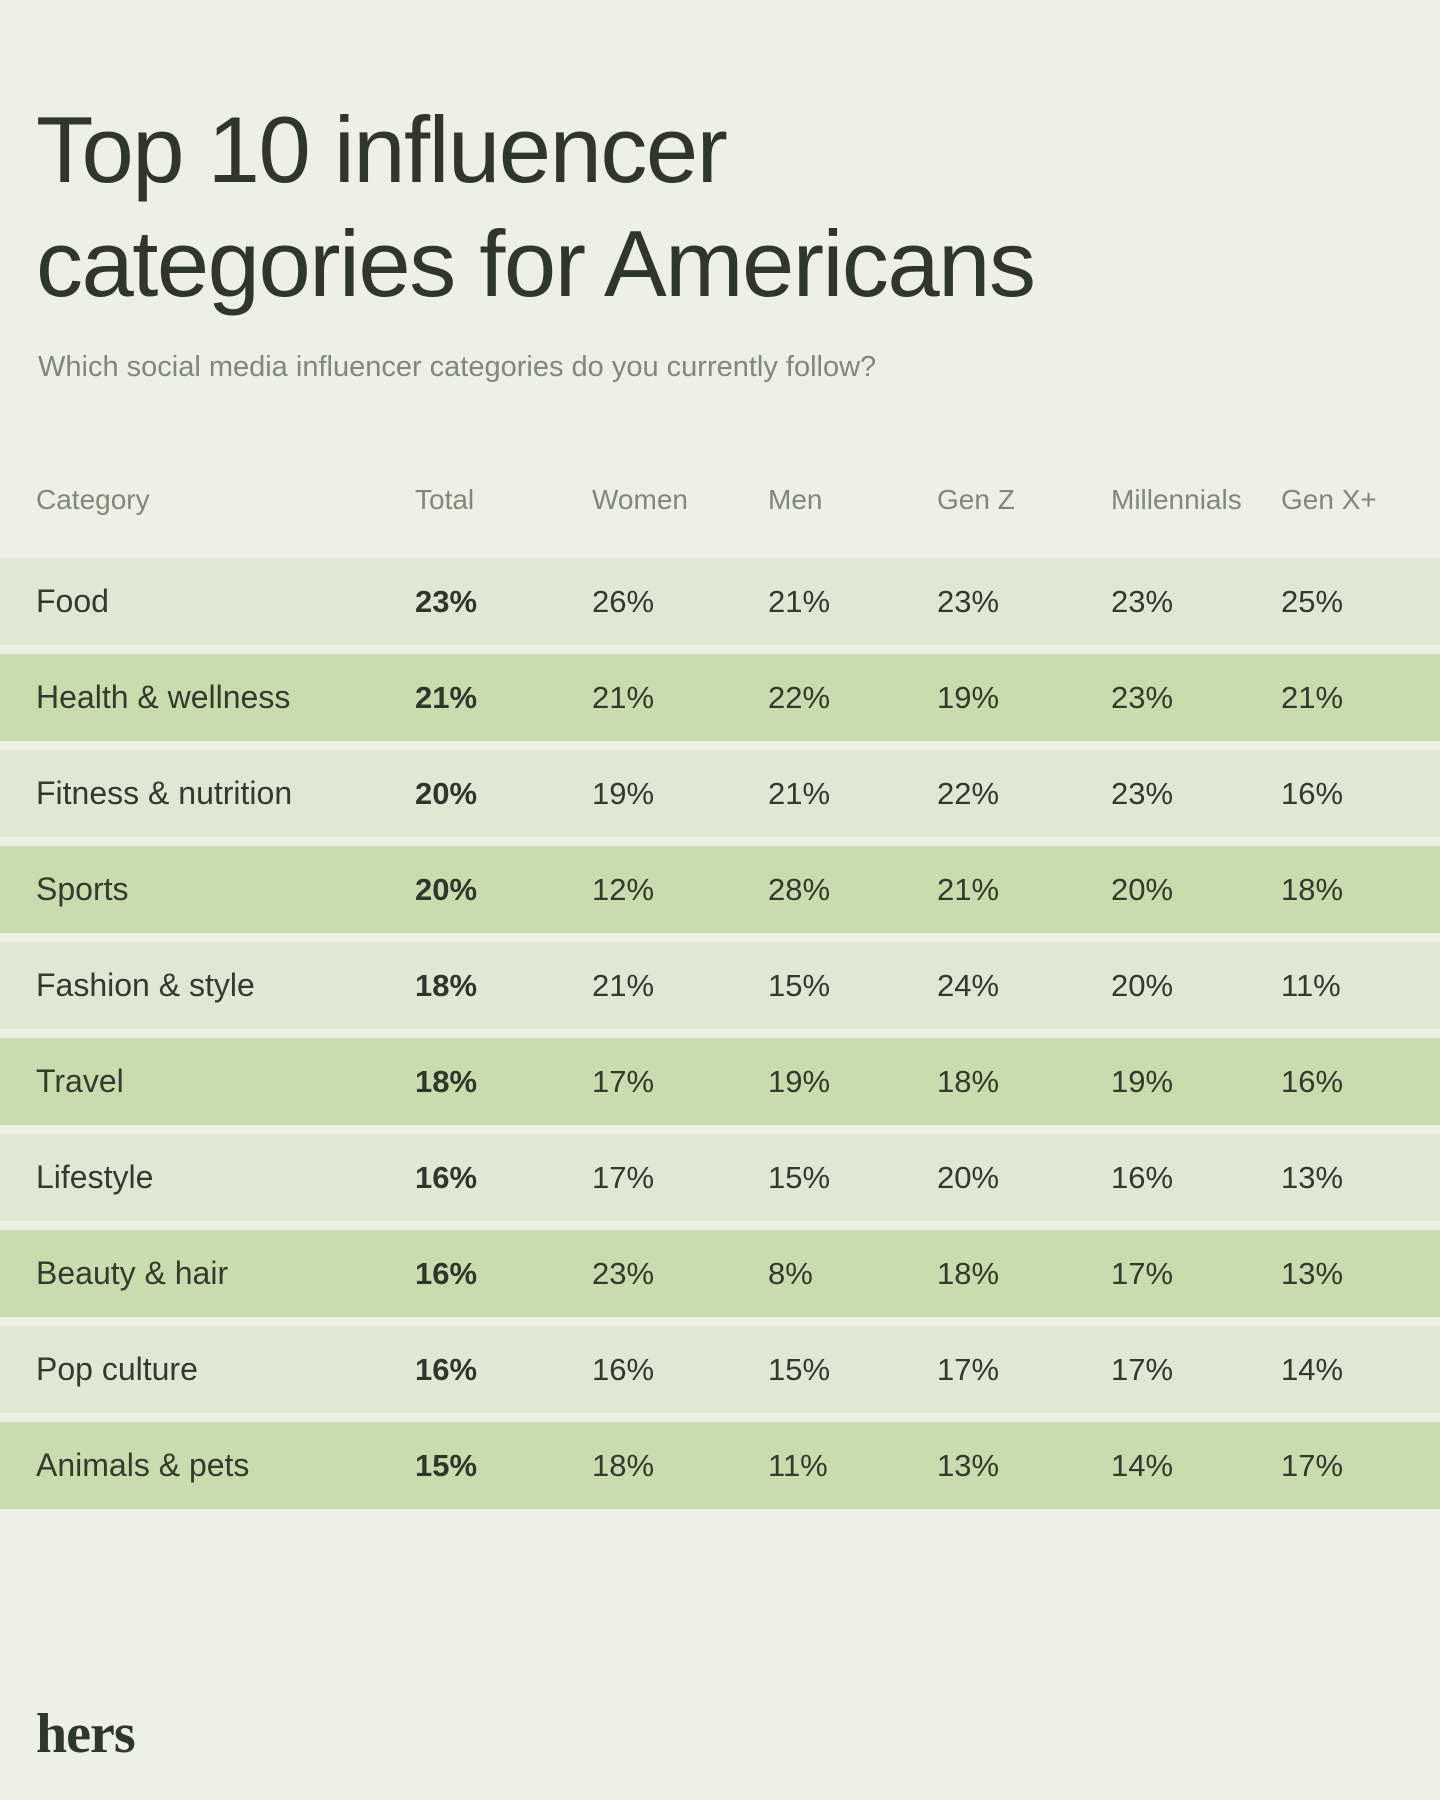 This screenshot has height=1800, width=1440. Describe the element at coordinates (95, 1177) in the screenshot. I see `category-cell: Lifestyle` at that location.